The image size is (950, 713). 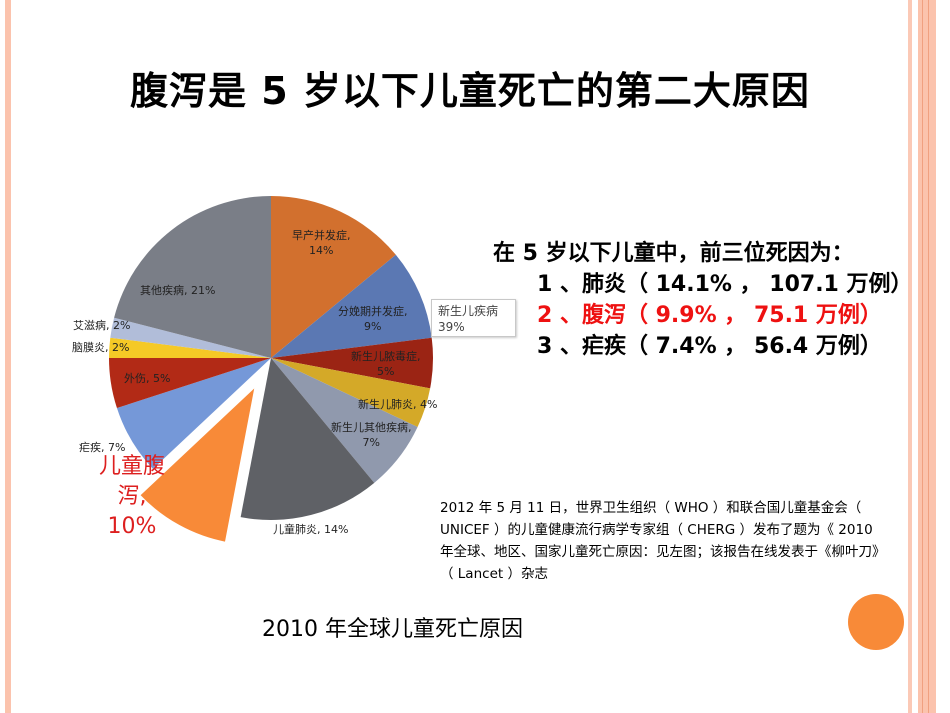 I want to click on slide-title: 腹泻是 5 岁以下儿童死亡的第二大原因, so click(x=470, y=91).